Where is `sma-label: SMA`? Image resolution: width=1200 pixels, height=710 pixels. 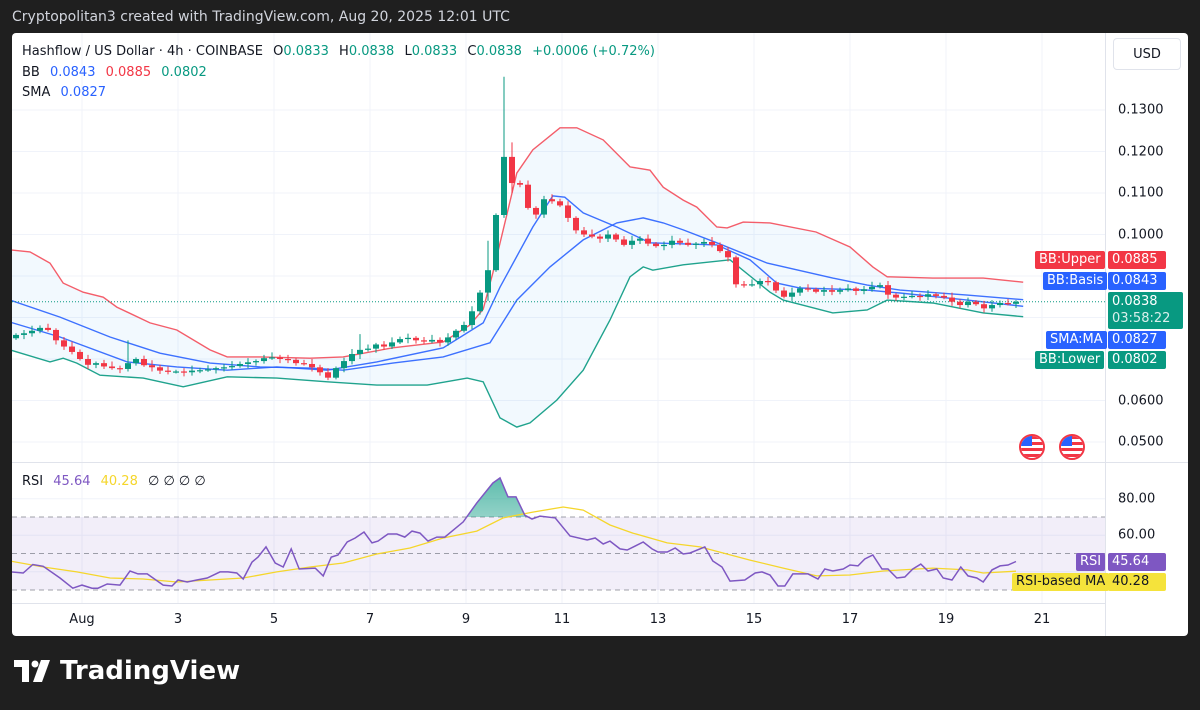 sma-label: SMA is located at coordinates (36, 92).